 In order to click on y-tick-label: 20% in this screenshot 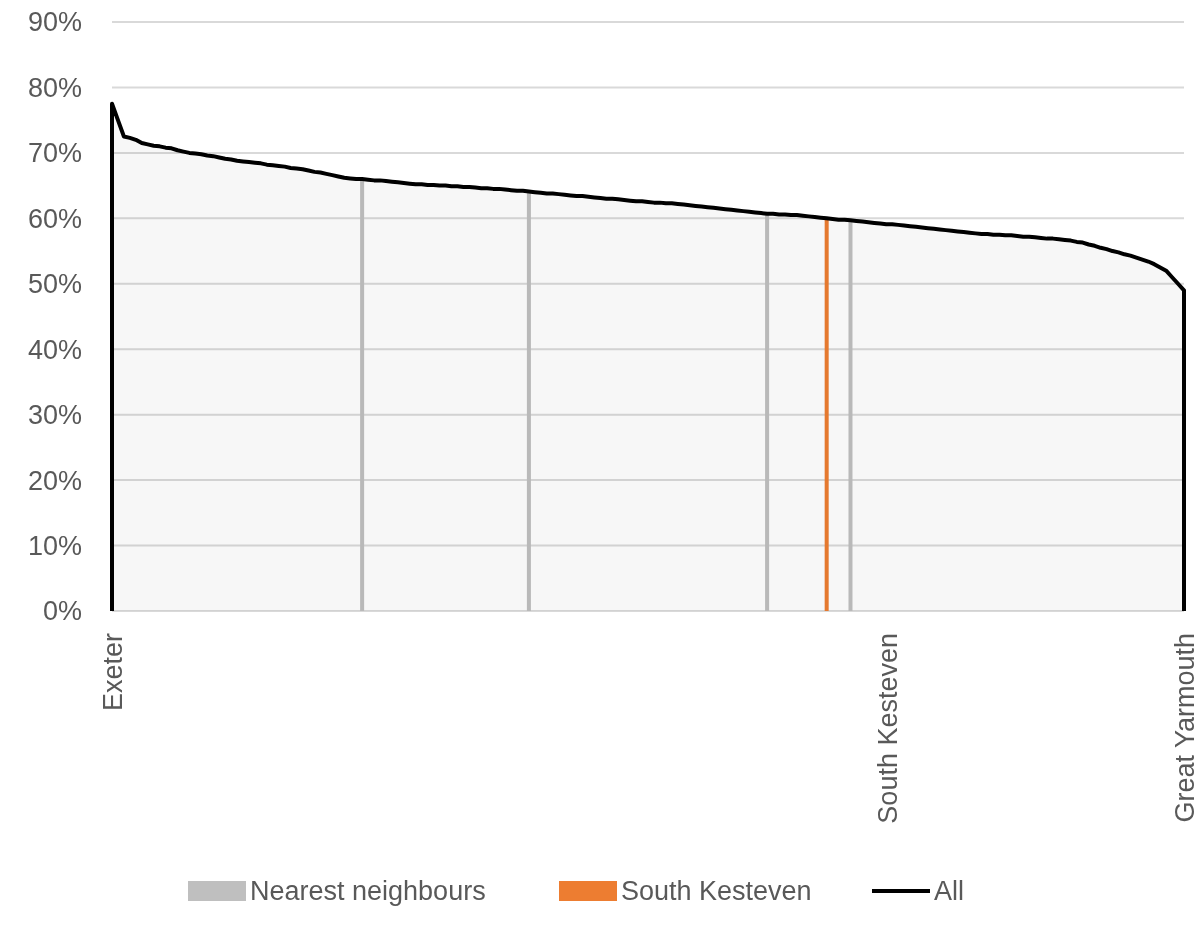, I will do `click(54, 480)`.